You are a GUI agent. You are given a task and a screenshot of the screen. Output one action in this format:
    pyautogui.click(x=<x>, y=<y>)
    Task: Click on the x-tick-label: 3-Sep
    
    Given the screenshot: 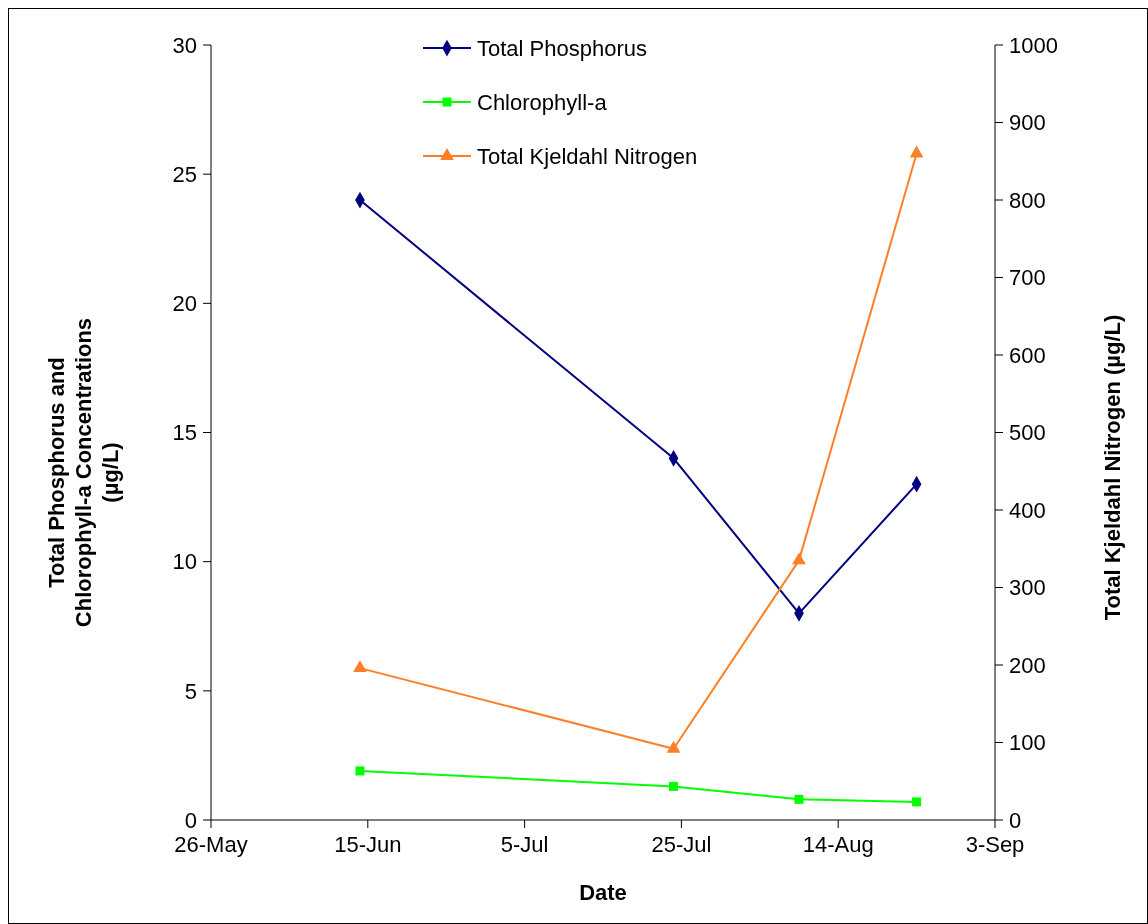 What is the action you would take?
    pyautogui.click(x=995, y=844)
    